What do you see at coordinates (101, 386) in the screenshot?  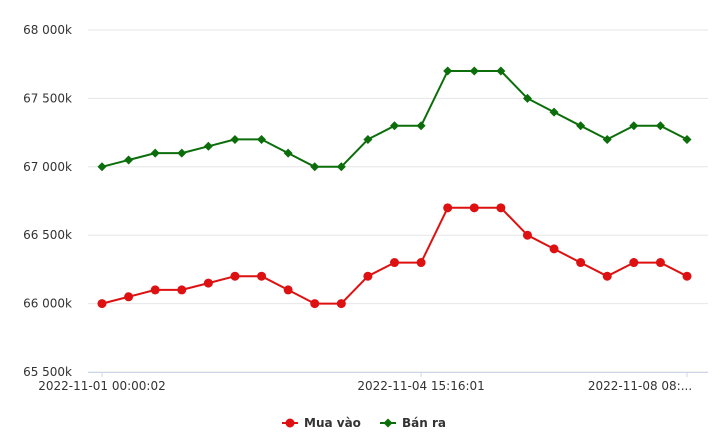 I see `x-tick-label: 2022-11-01 00:00:02` at bounding box center [101, 386].